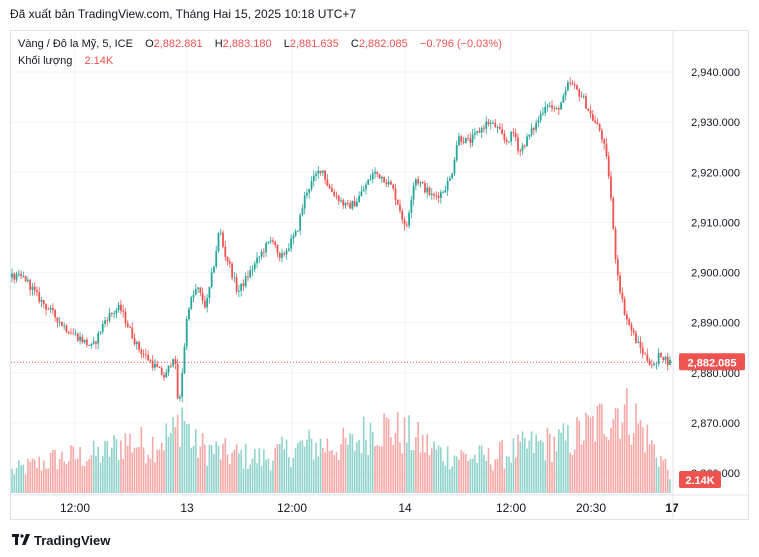 This screenshot has height=557, width=759. I want to click on symbol-label: Vàng / Đô la Mỹ, 5, ICE, so click(75, 44).